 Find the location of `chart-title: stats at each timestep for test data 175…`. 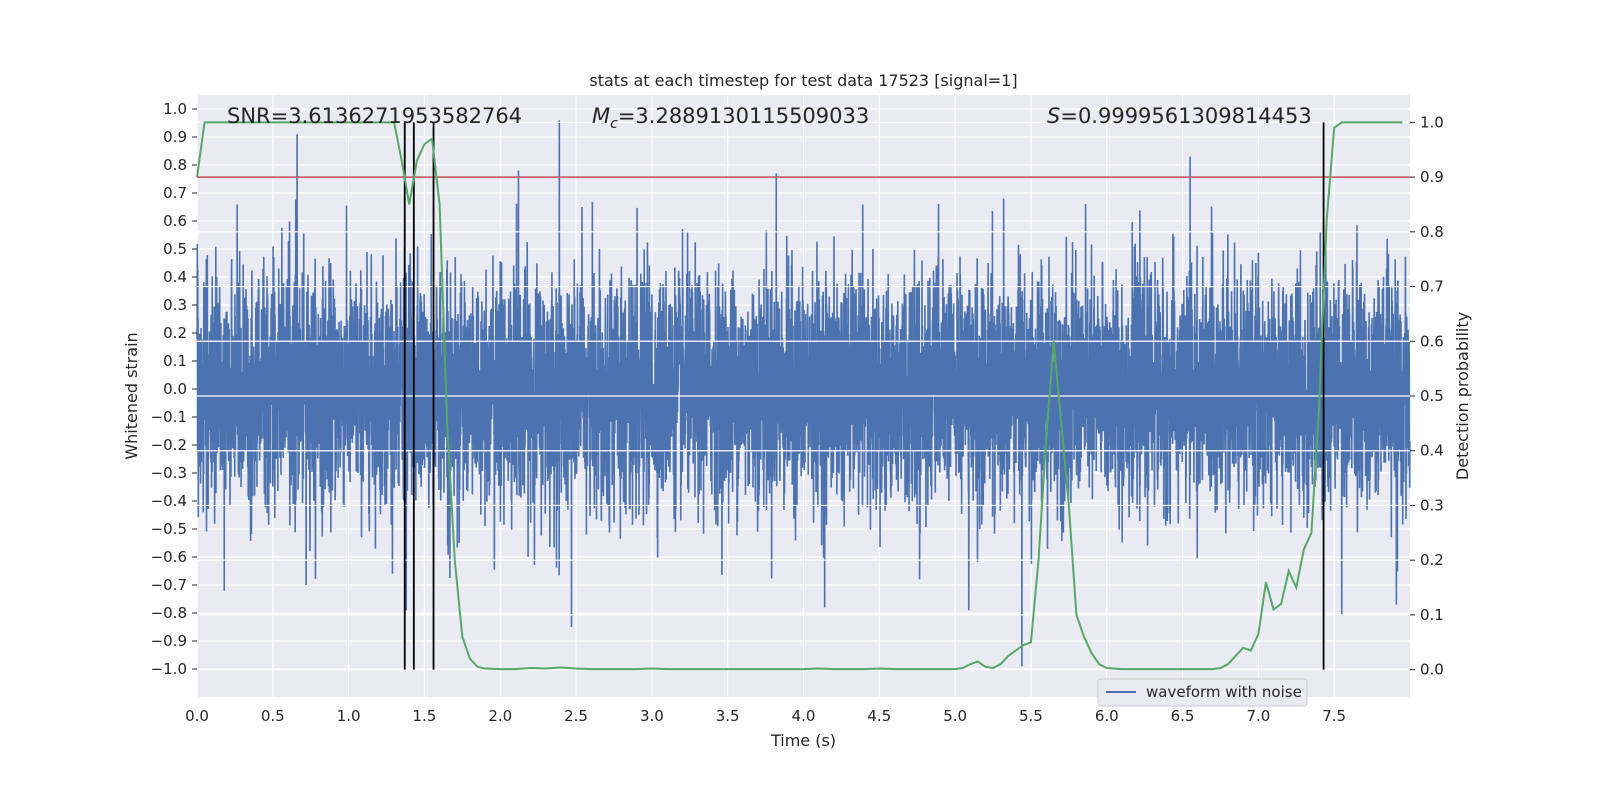

chart-title: stats at each timestep for test data 175… is located at coordinates (803, 80).